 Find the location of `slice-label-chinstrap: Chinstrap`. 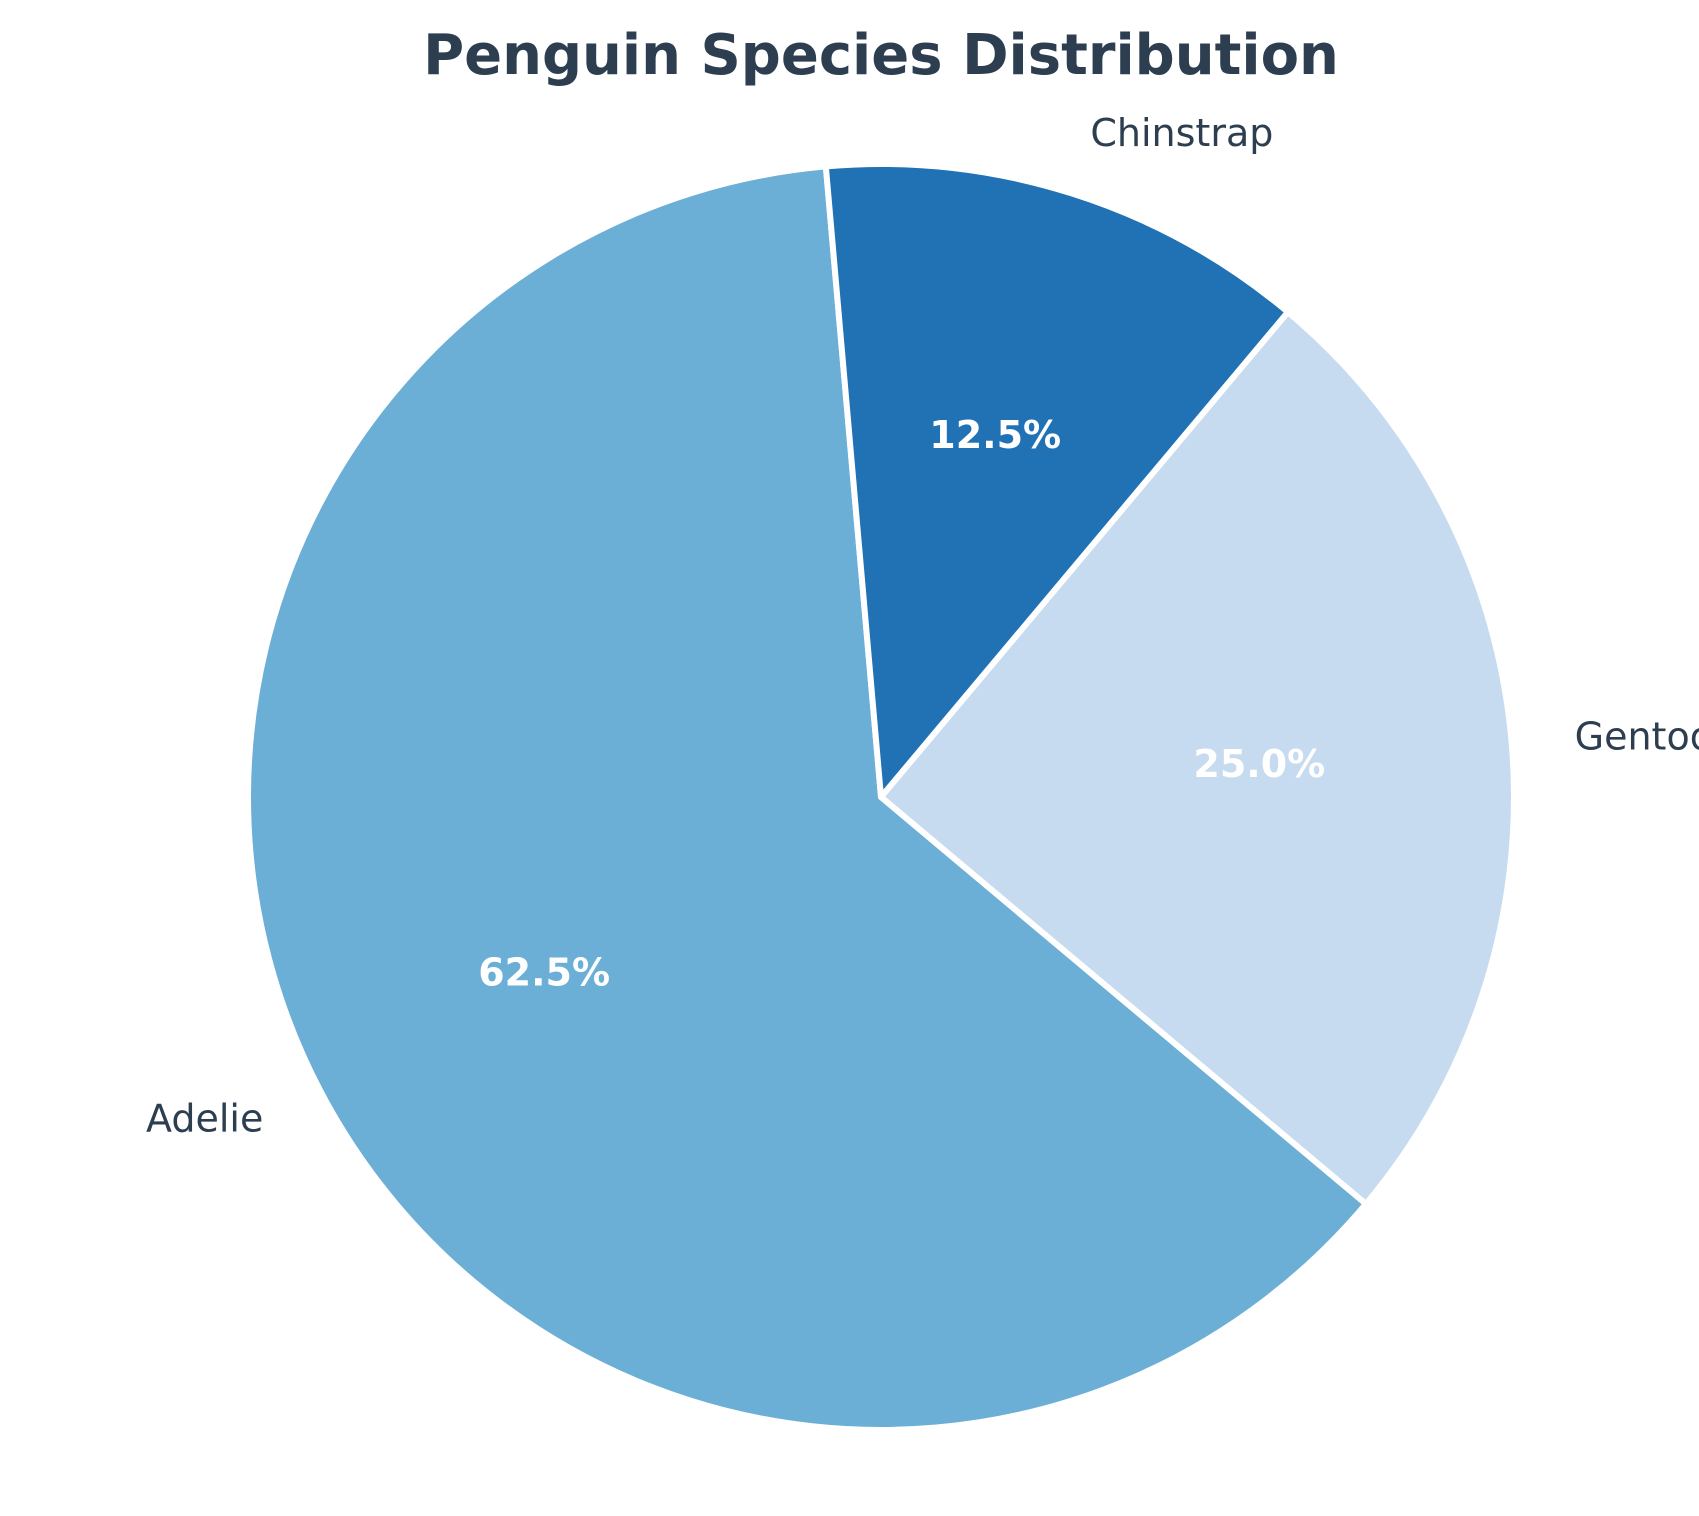

slice-label-chinstrap: Chinstrap is located at coordinates (1181, 133).